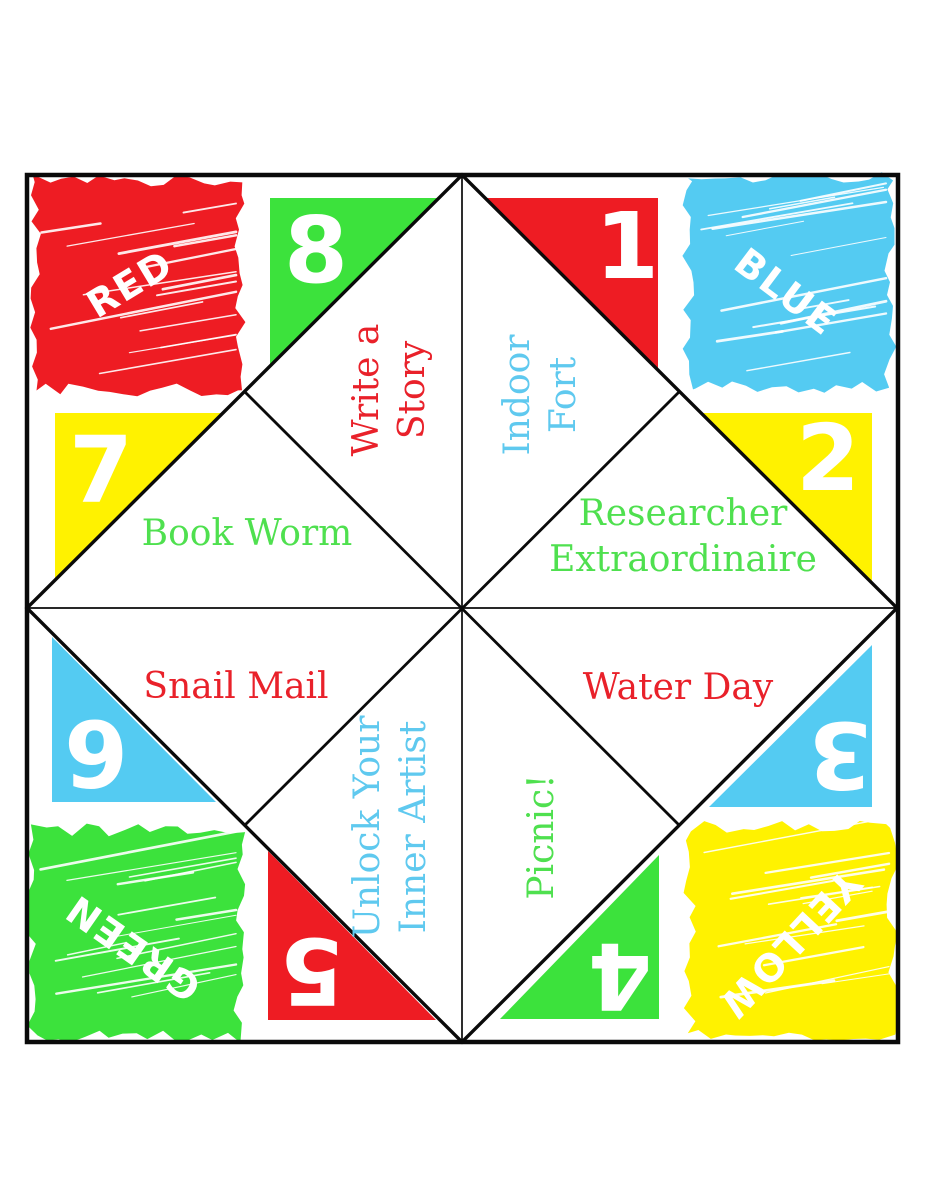 This screenshot has width=927, height=1200. What do you see at coordinates (541, 837) in the screenshot?
I see `activity-picnic: Picnic!` at bounding box center [541, 837].